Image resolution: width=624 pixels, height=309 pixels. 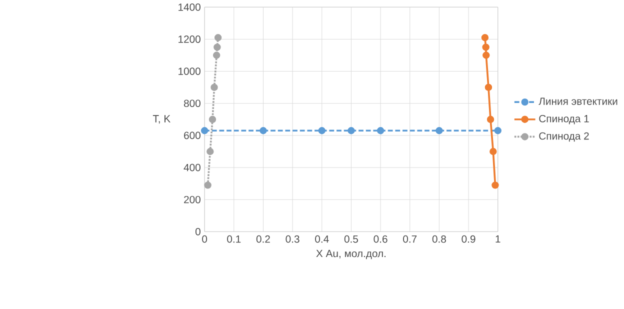 I want to click on legend-label: Спинода 1, so click(x=564, y=119).